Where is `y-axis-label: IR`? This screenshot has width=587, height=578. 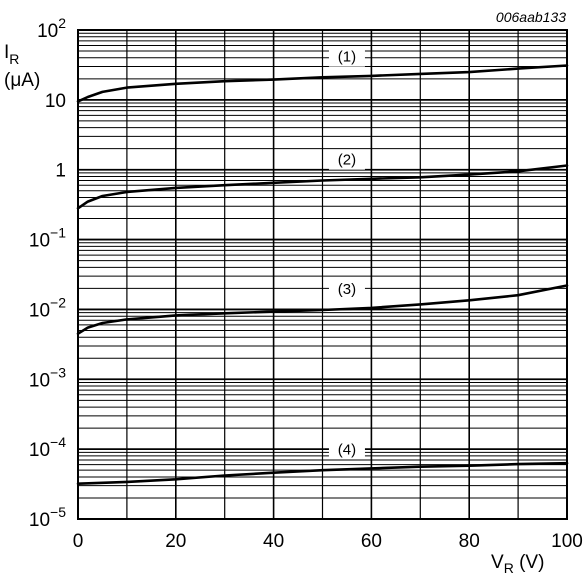
y-axis-label: IR is located at coordinates (11, 54).